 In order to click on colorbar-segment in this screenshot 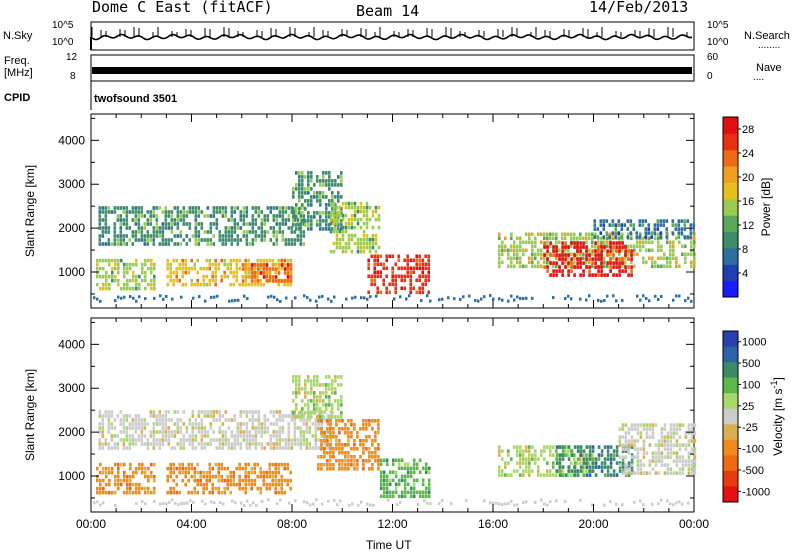, I will do `click(730, 416)`.